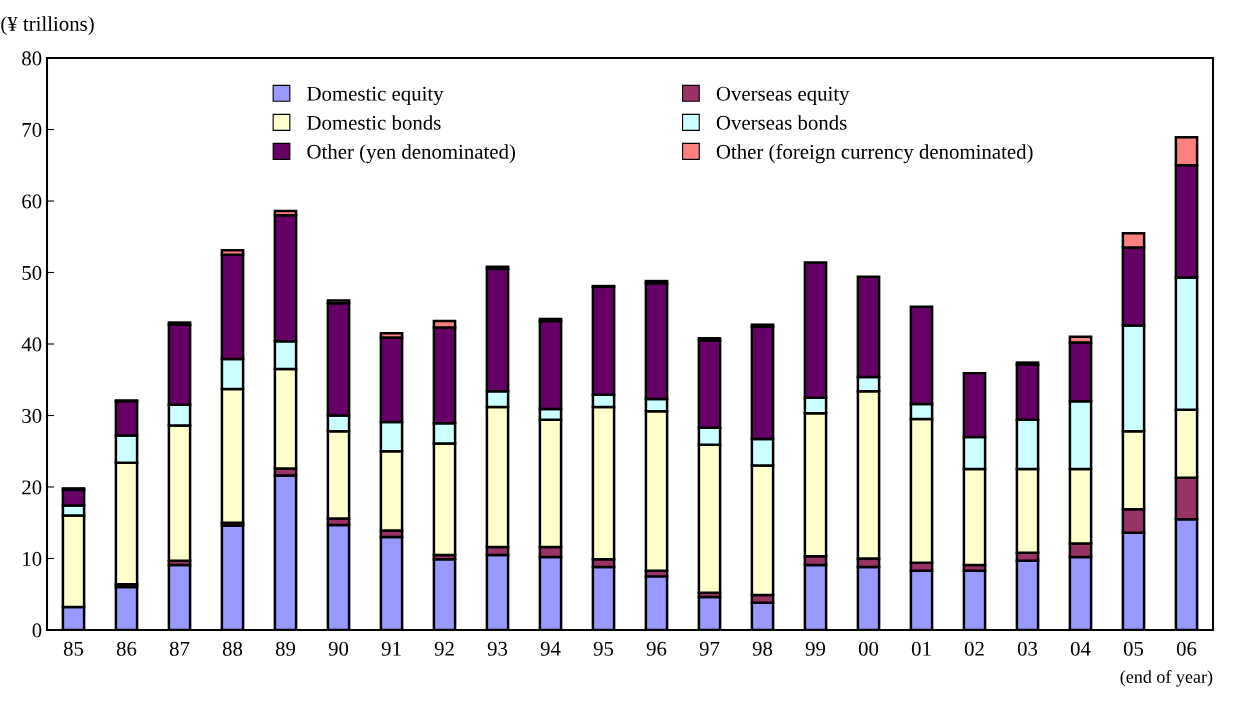 The image size is (1251, 702). What do you see at coordinates (232, 648) in the screenshot?
I see `x-tick-label: 88` at bounding box center [232, 648].